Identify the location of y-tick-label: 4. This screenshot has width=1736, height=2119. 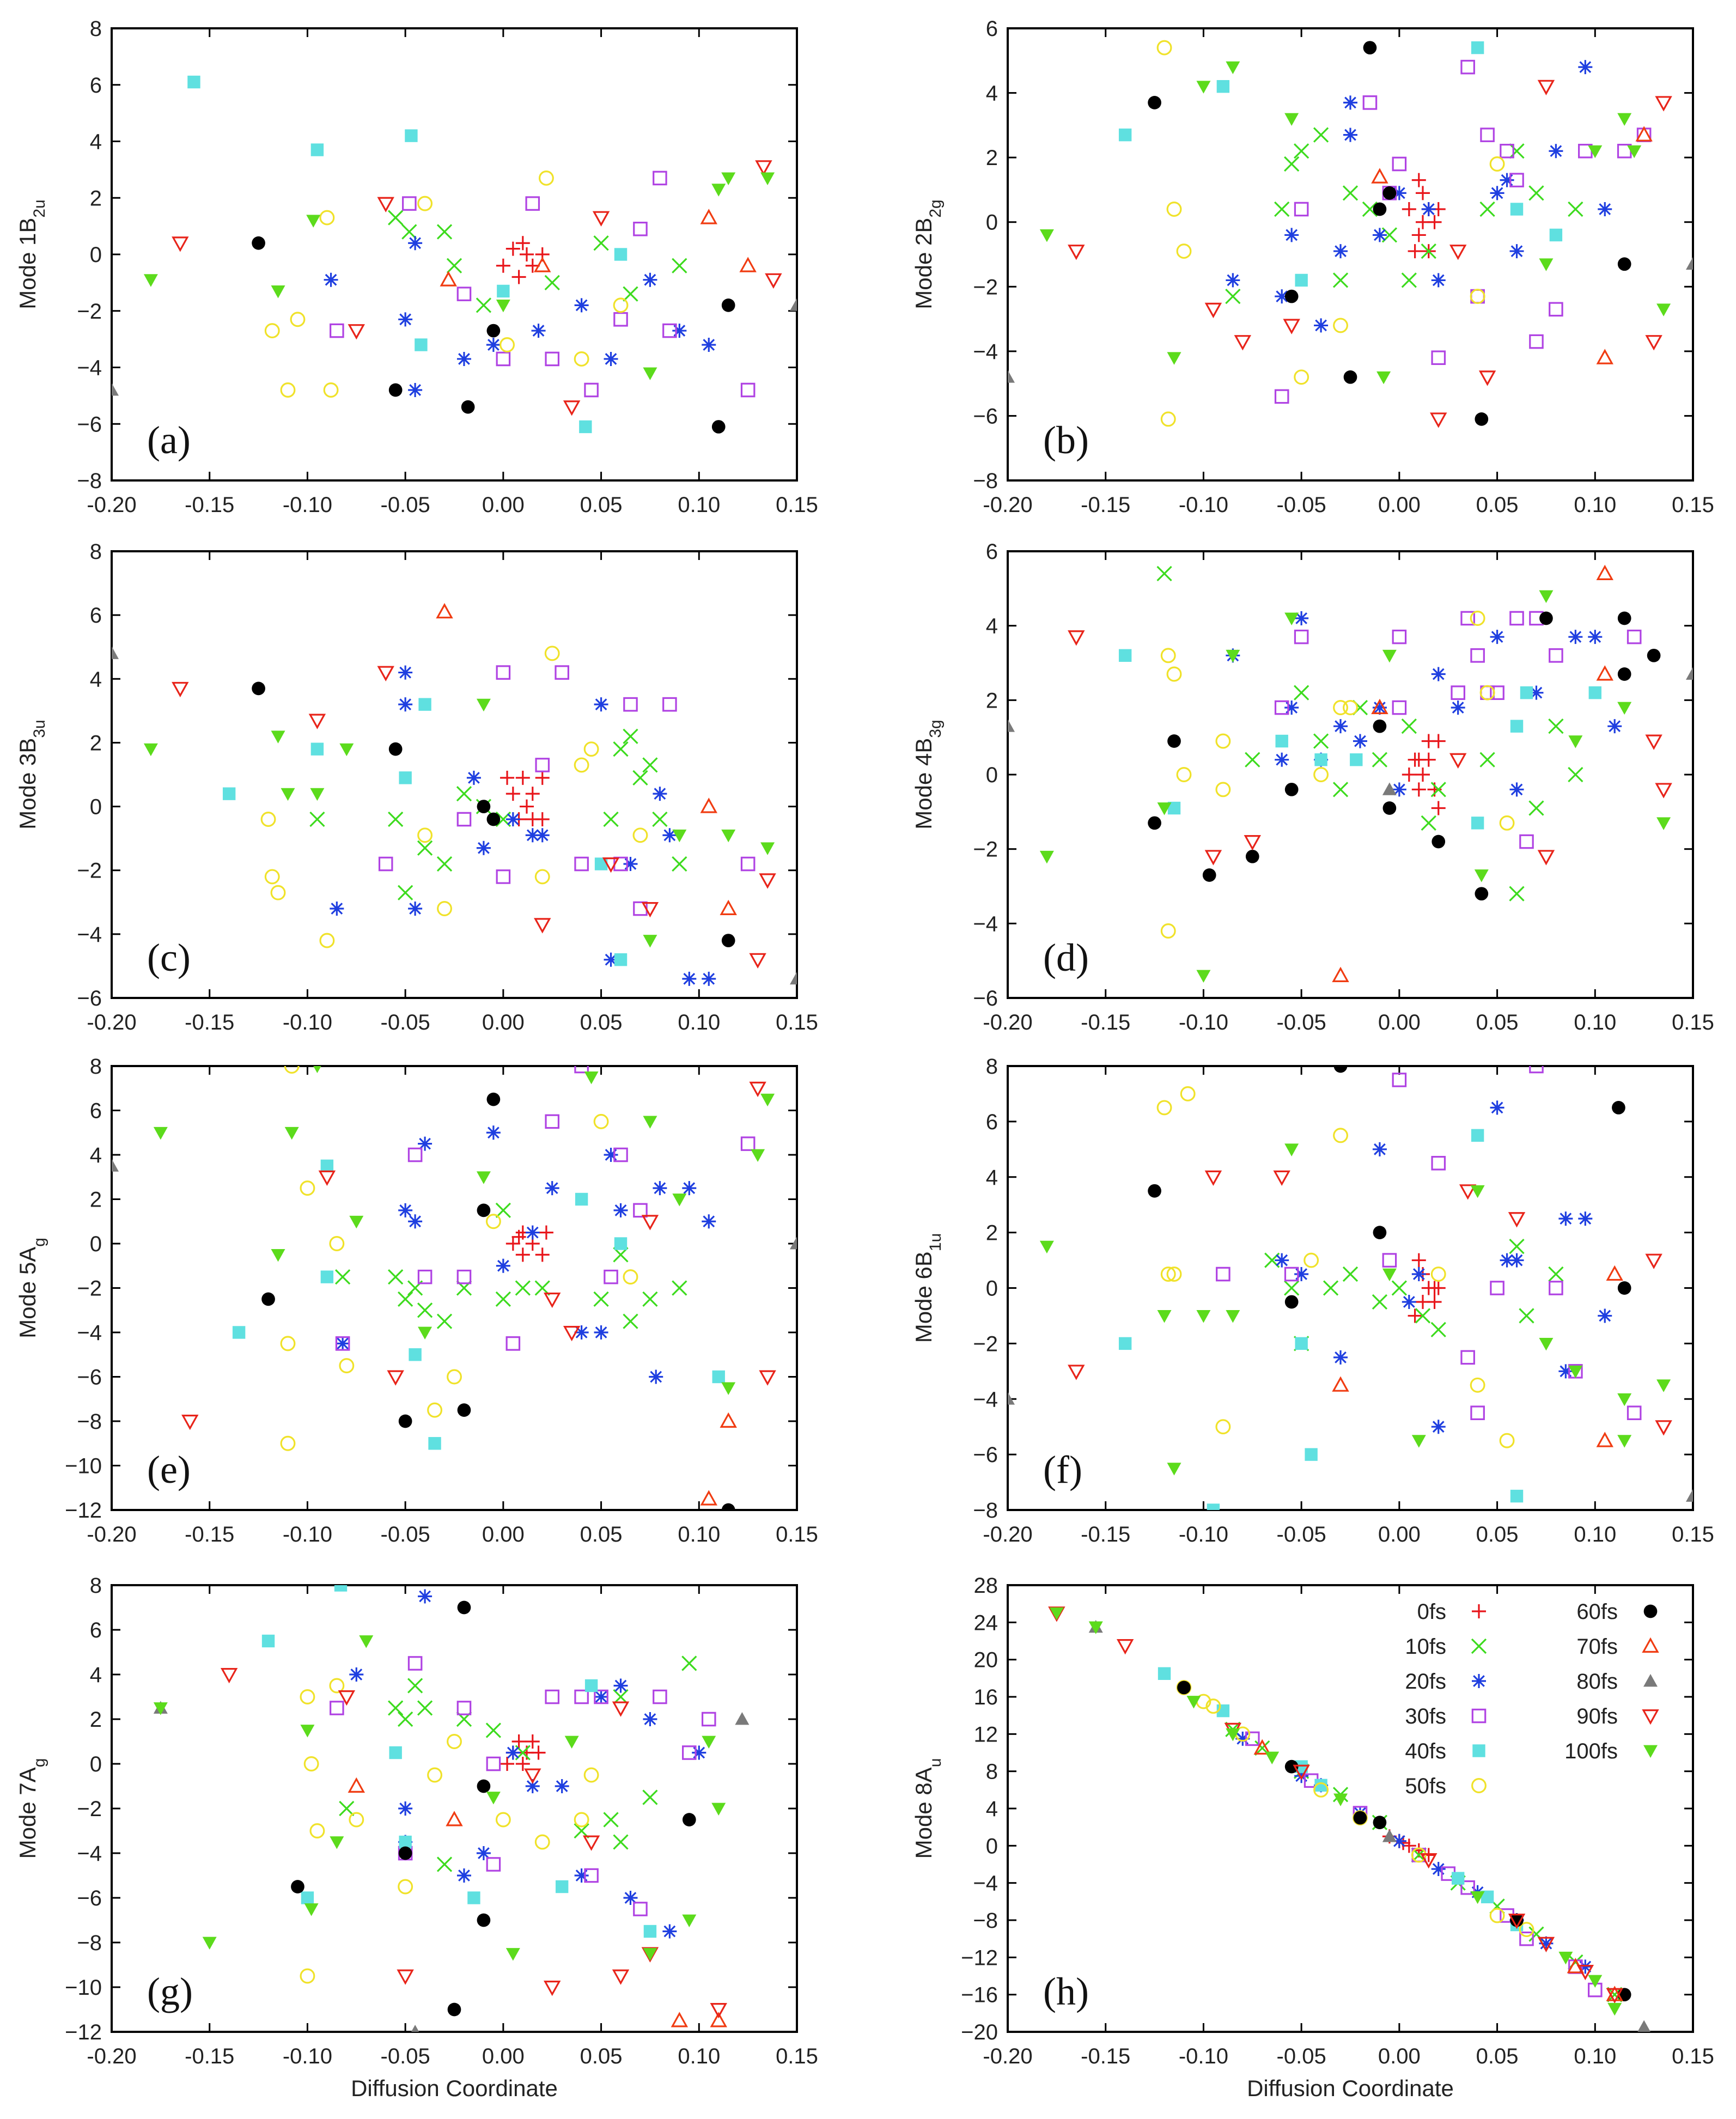
(96, 679).